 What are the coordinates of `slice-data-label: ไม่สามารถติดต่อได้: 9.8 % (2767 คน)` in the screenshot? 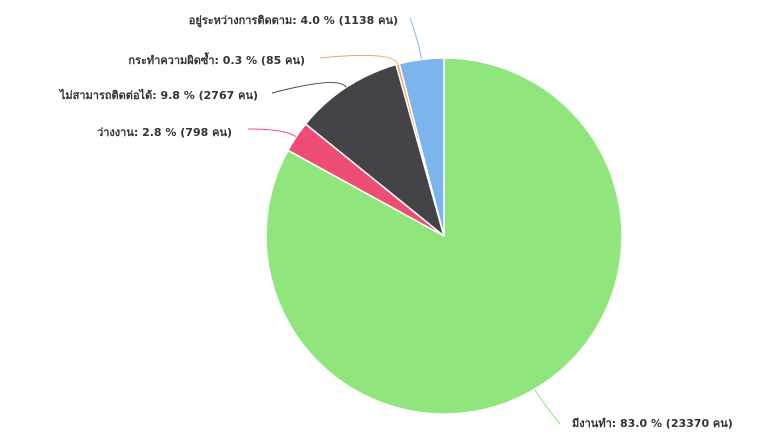 It's located at (158, 95).